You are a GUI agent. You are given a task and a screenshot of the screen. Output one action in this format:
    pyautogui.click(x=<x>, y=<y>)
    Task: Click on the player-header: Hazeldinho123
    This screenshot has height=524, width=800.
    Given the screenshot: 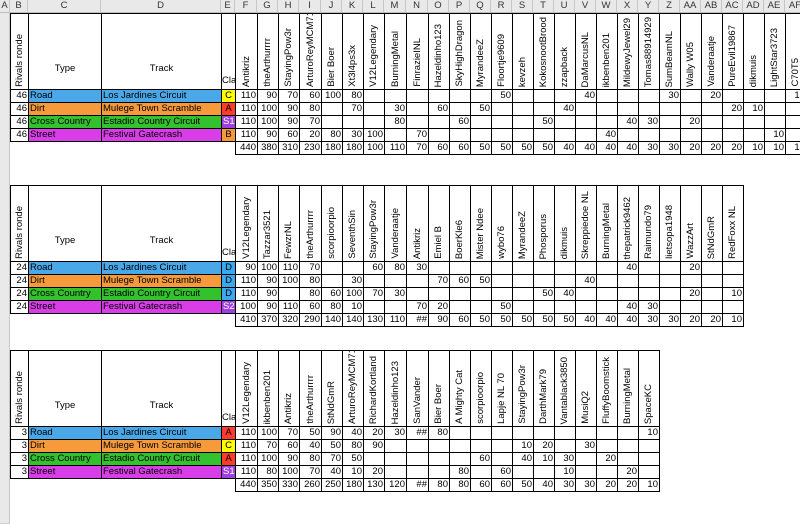 What is the action you would take?
    pyautogui.click(x=395, y=388)
    